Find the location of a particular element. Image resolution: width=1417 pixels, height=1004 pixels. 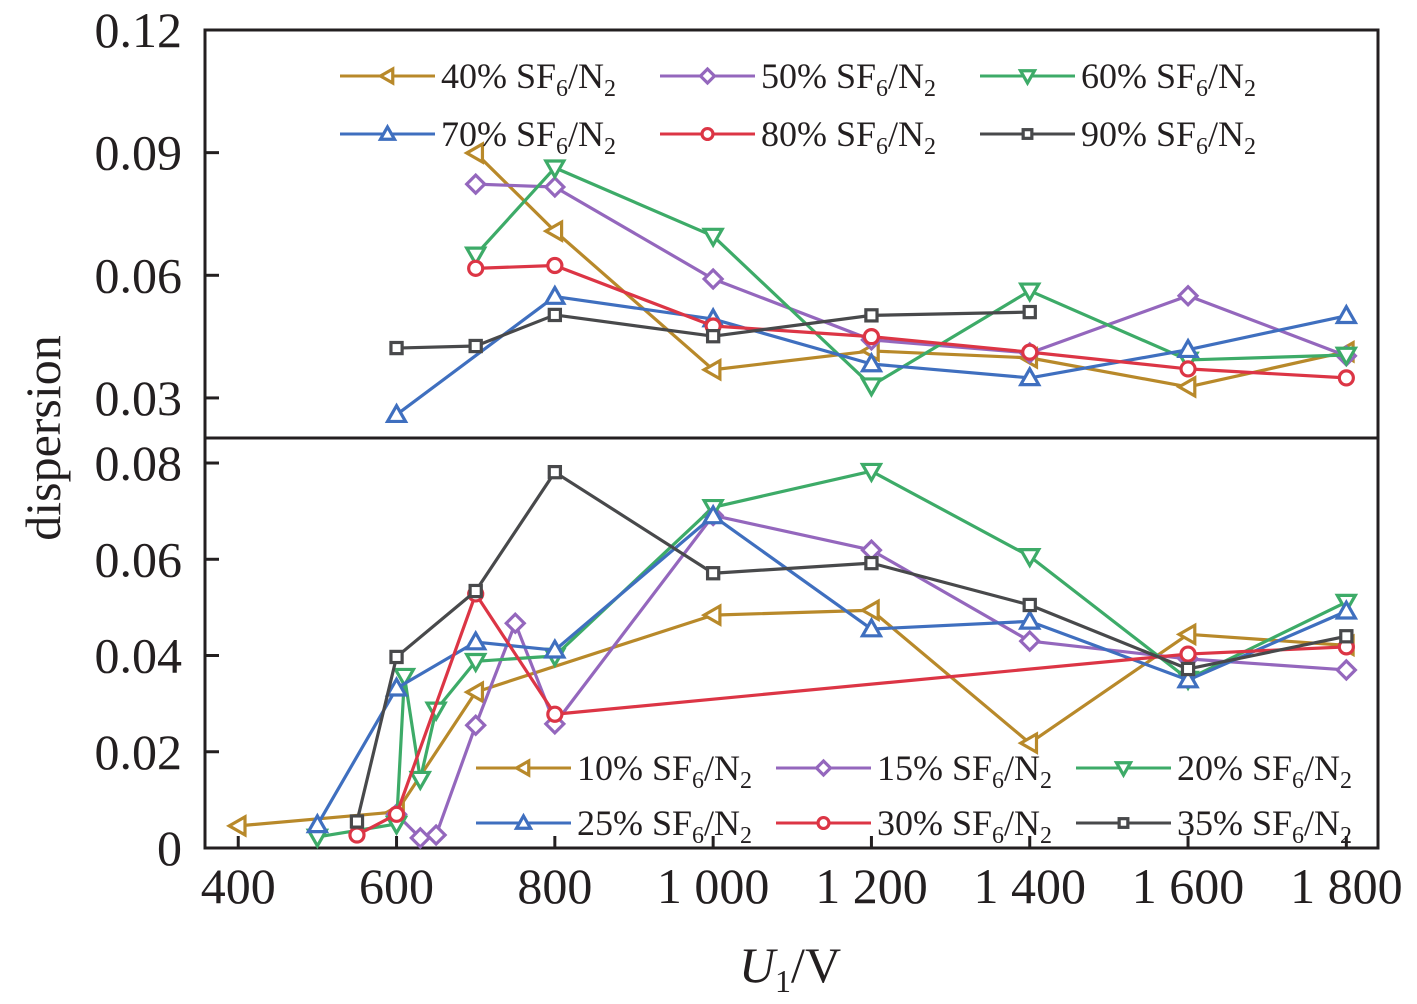

x-tick-label: 400 is located at coordinates (238, 886).